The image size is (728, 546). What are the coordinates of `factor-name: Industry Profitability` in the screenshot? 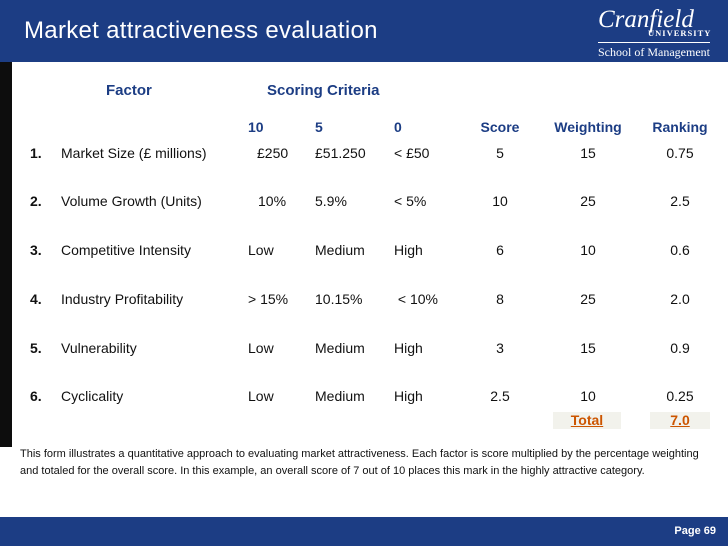 It's located at (122, 299).